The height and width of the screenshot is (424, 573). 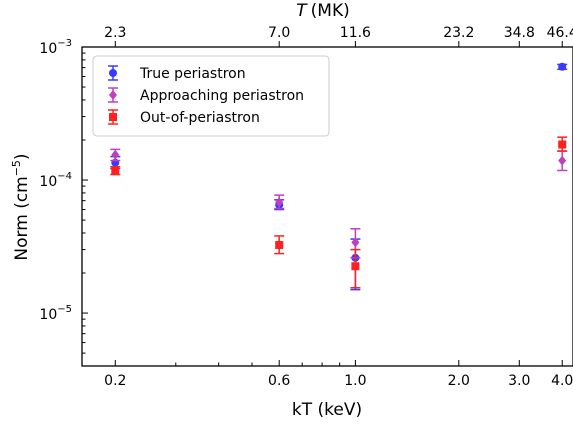 What do you see at coordinates (192, 74) in the screenshot?
I see `legend-label: True periastron` at bounding box center [192, 74].